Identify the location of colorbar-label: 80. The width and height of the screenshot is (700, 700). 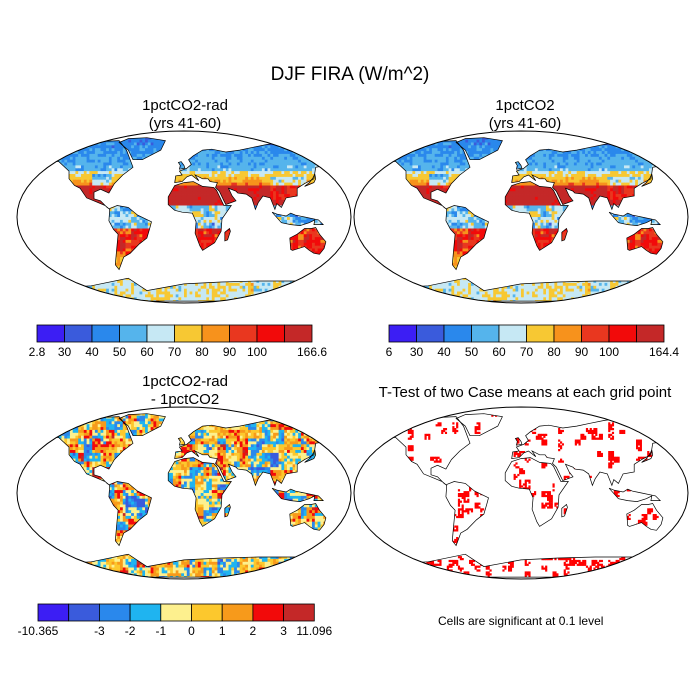
(202, 352).